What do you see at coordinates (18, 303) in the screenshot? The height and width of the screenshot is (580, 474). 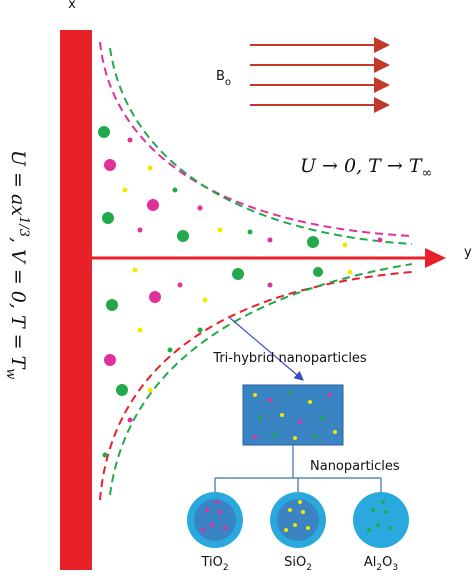 I see `wall-rest: , V = 0, T = T` at bounding box center [18, 303].